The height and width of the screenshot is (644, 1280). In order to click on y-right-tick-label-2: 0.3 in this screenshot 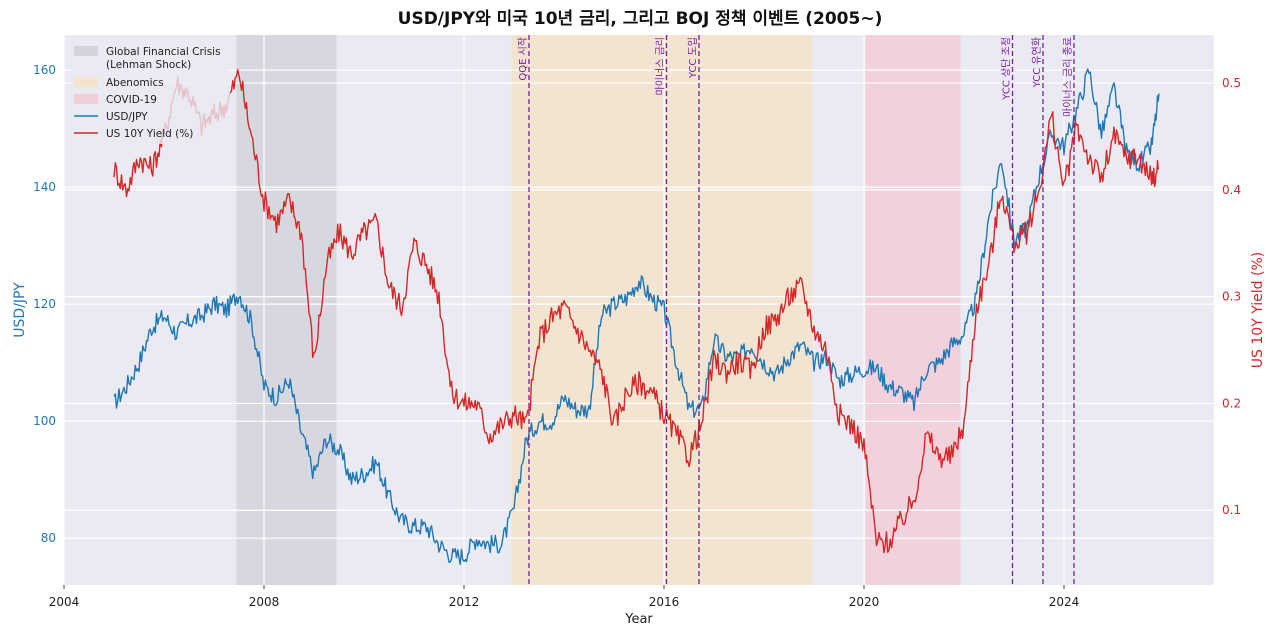, I will do `click(1231, 297)`.